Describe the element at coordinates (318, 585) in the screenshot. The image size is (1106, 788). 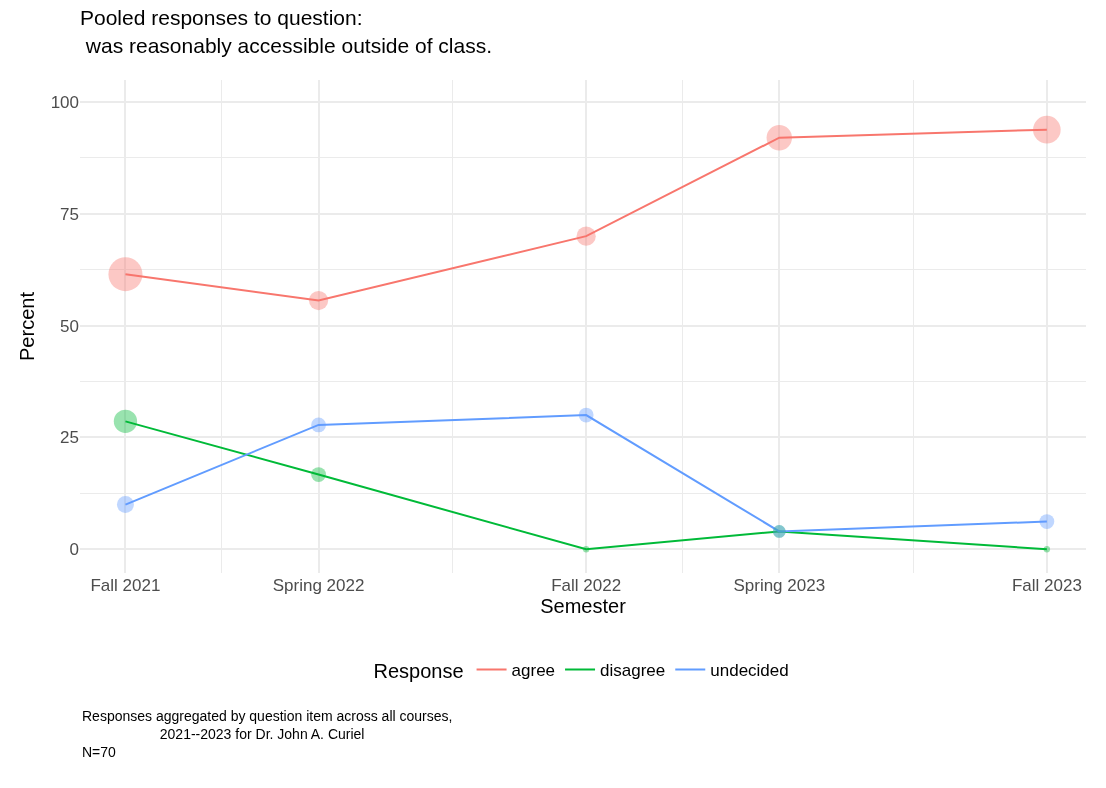
I see `x-tick-label: Spring 2022` at that location.